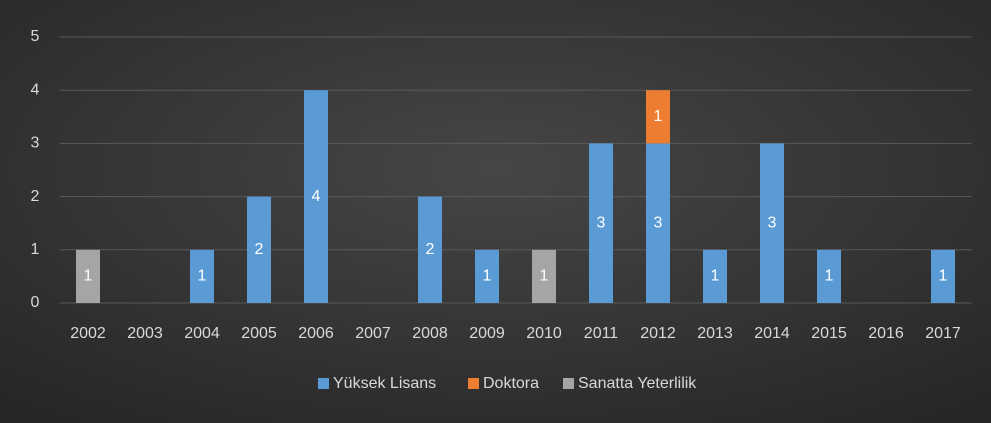  What do you see at coordinates (772, 333) in the screenshot?
I see `x-tick-label: 2014` at bounding box center [772, 333].